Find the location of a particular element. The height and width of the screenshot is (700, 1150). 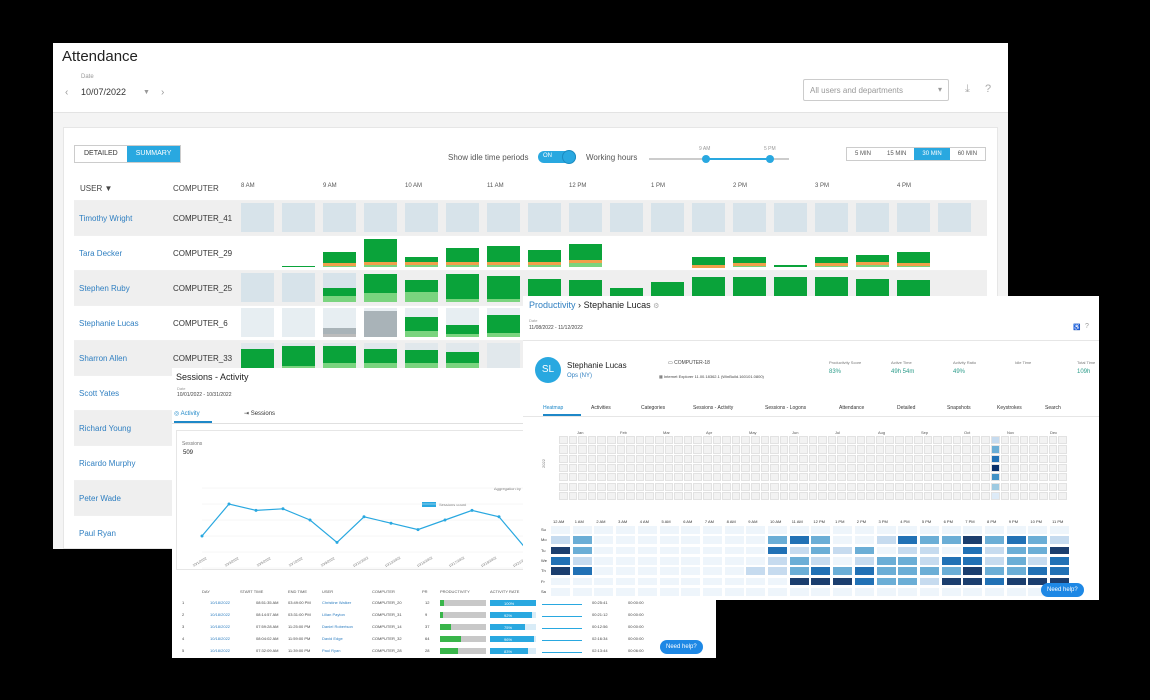

user-link: Richard Young is located at coordinates (105, 428).